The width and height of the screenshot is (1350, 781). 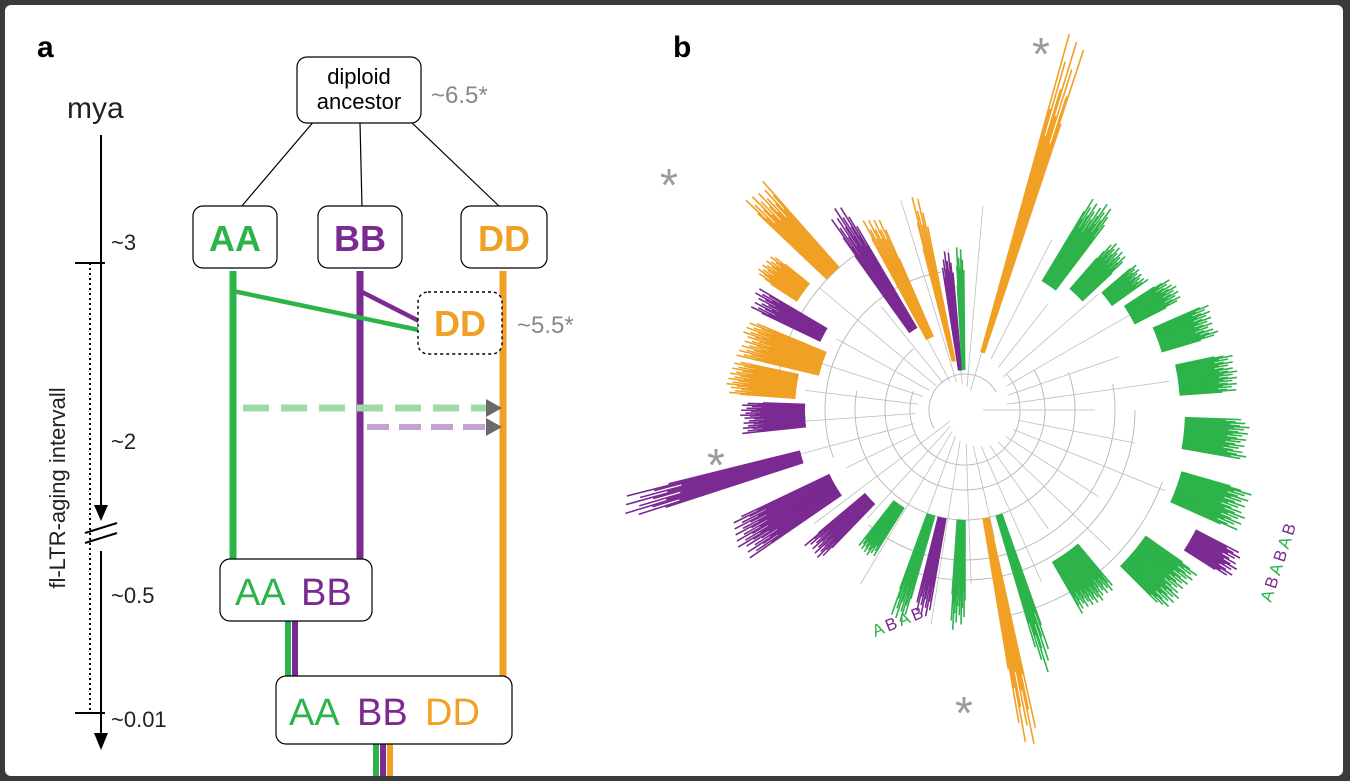 What do you see at coordinates (494, 427) in the screenshot?
I see `transfer-arrowhead-b` at bounding box center [494, 427].